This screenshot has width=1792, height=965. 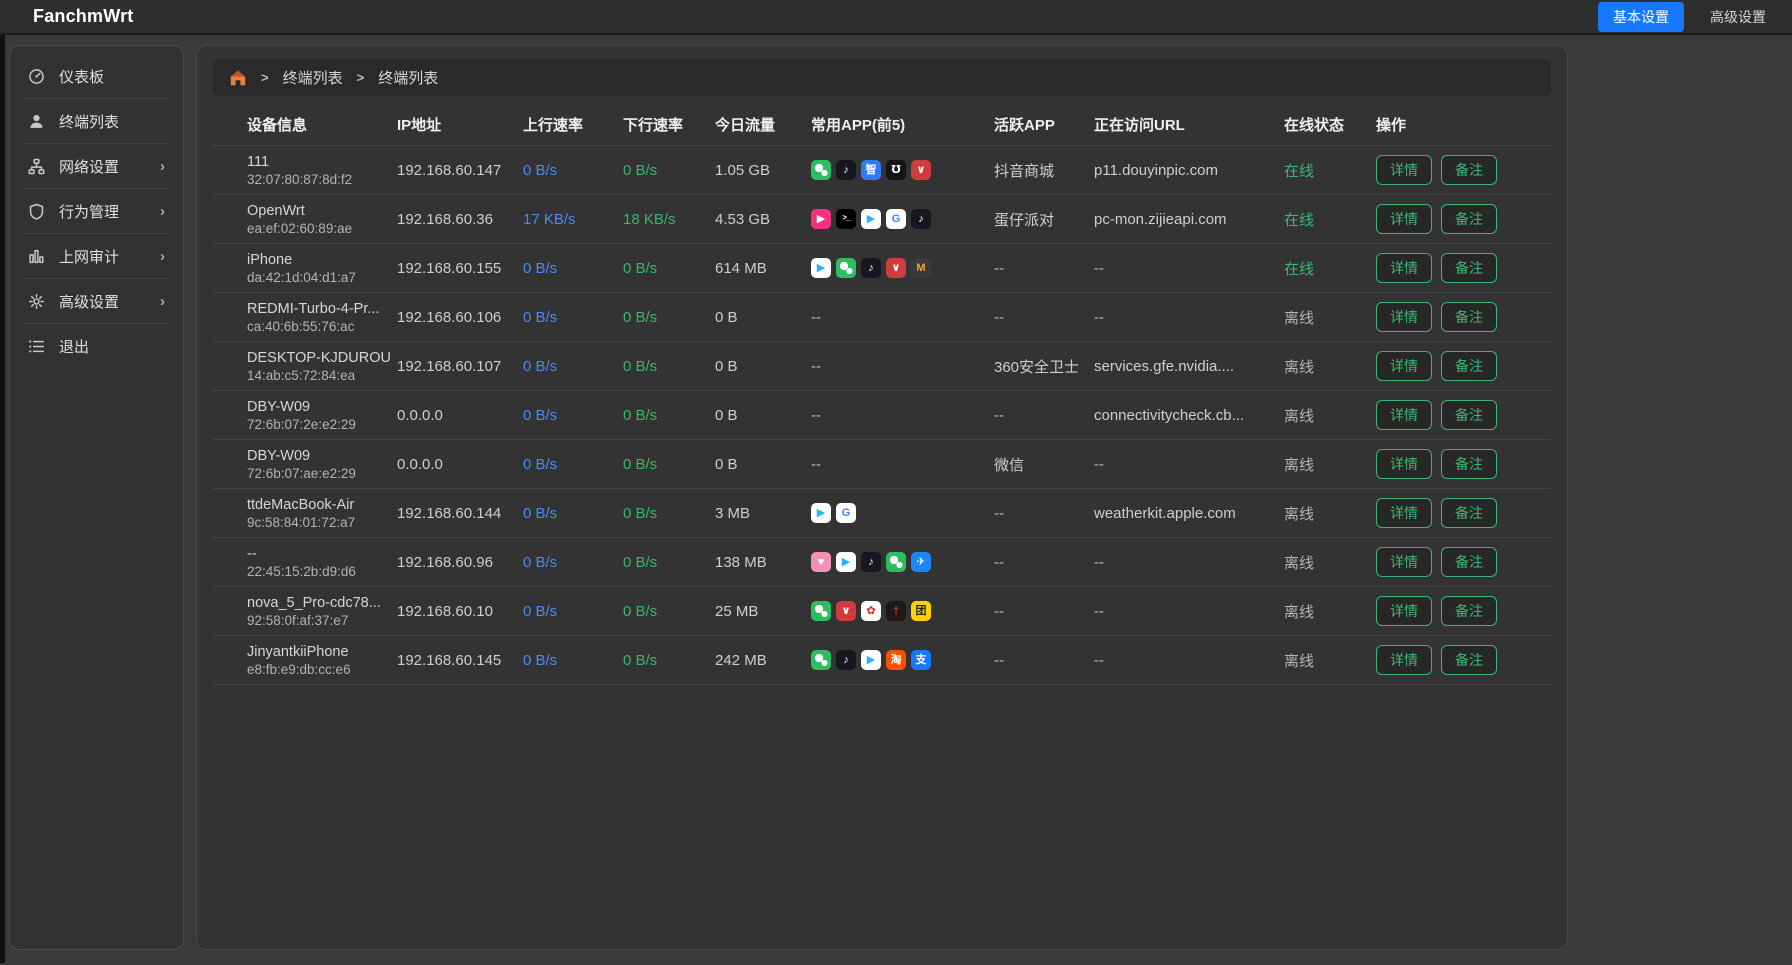 What do you see at coordinates (96, 211) in the screenshot?
I see `sidebar-item-behavior-mgmt: 行为管理 ›` at bounding box center [96, 211].